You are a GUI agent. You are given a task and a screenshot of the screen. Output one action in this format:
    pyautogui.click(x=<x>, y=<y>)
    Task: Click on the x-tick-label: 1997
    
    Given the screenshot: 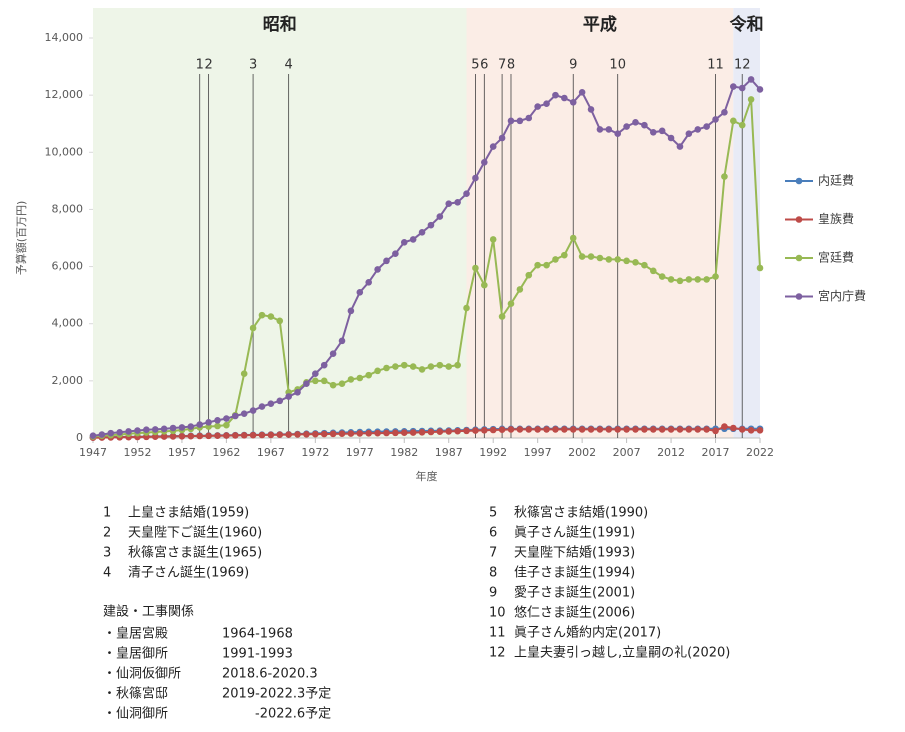 What is the action you would take?
    pyautogui.click(x=538, y=452)
    